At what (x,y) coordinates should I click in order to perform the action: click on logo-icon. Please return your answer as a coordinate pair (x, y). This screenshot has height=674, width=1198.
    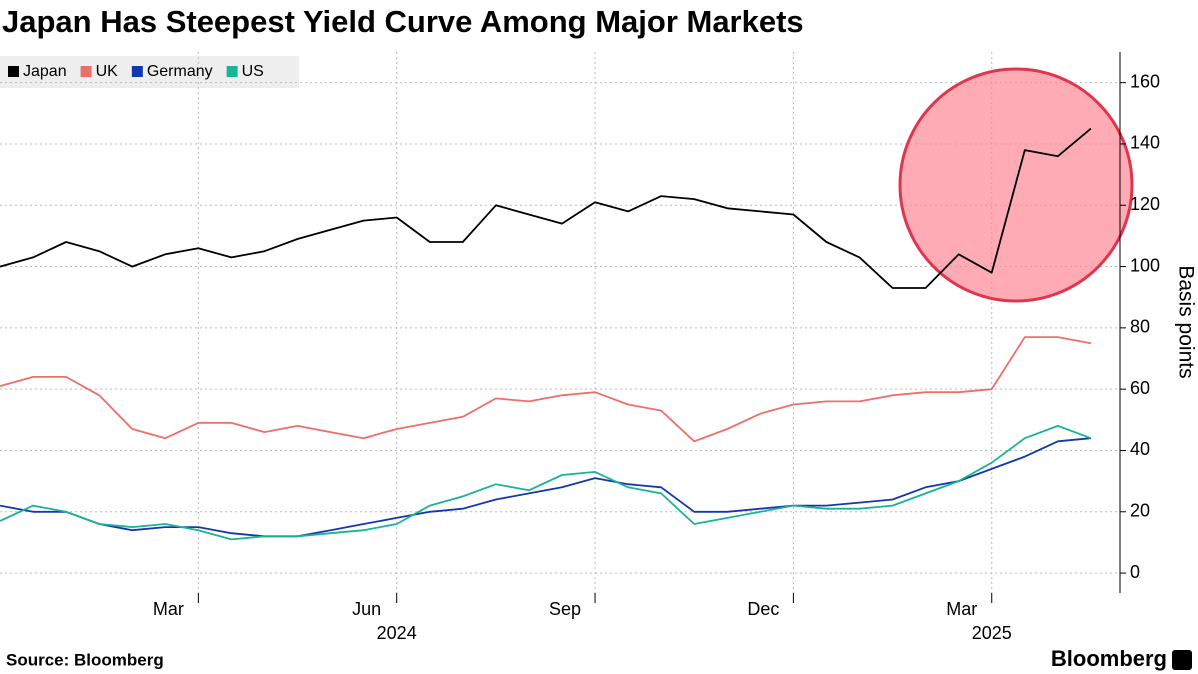
    Looking at the image, I should click on (1182, 660).